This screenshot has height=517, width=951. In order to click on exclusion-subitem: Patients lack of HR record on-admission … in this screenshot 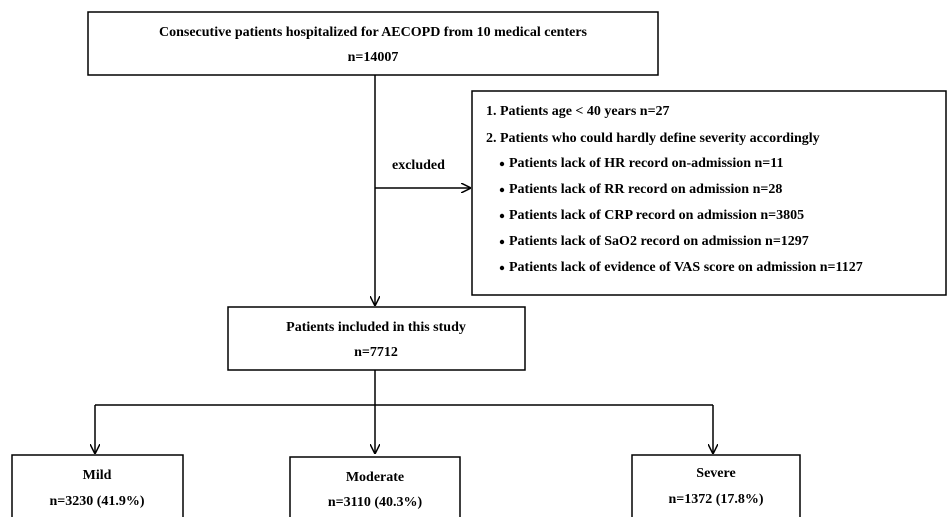, I will do `click(646, 163)`.